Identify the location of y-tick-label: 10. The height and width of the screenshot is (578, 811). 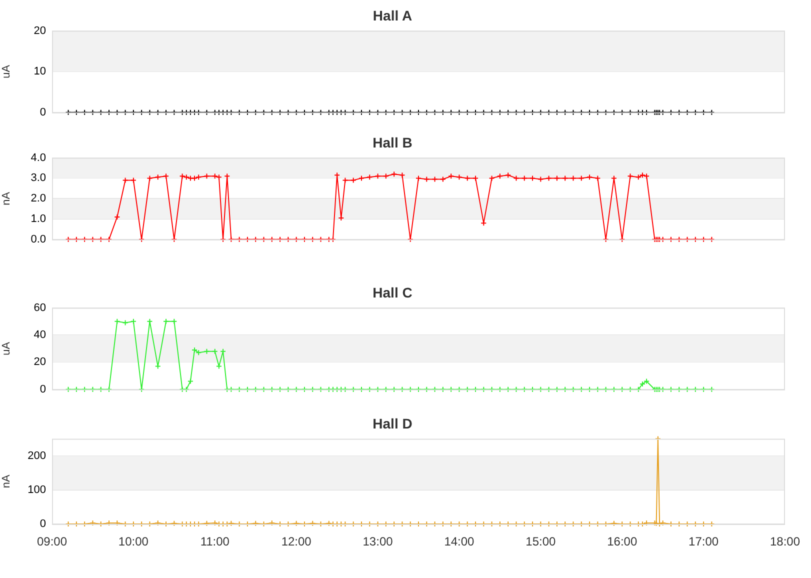
(40, 72).